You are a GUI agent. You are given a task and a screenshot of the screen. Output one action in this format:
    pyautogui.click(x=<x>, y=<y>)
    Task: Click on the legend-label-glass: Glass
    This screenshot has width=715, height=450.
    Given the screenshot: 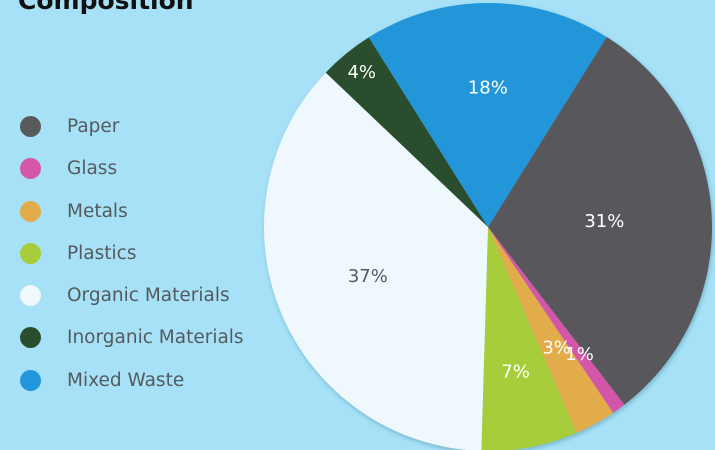 What is the action you would take?
    pyautogui.click(x=92, y=169)
    